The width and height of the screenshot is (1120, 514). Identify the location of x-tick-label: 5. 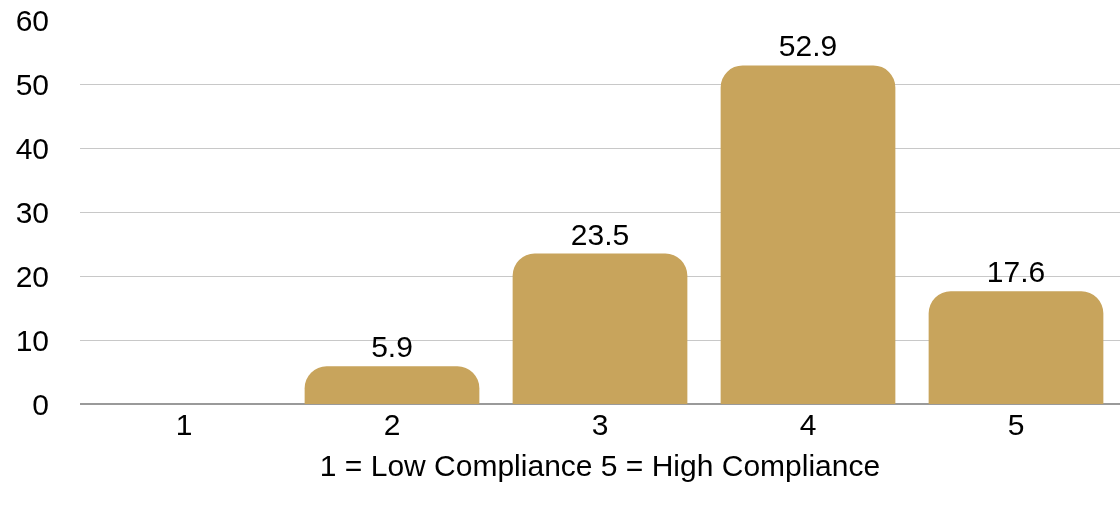
(1016, 424).